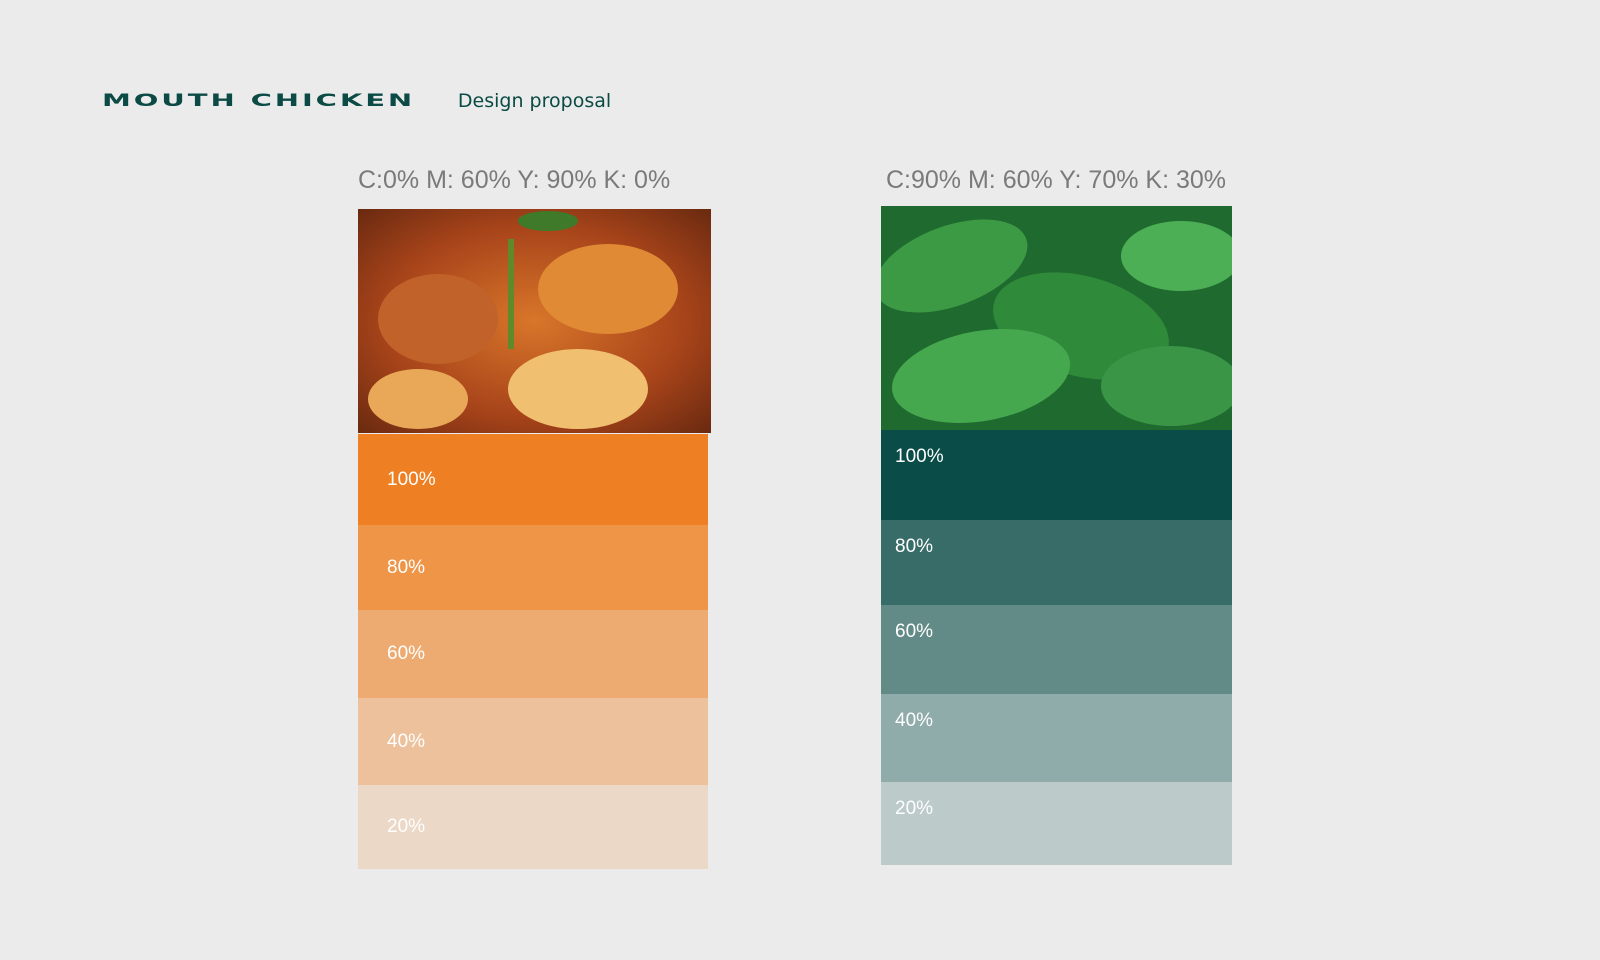 Image resolution: width=1600 pixels, height=960 pixels. I want to click on palette-label: C:90% M: 60% Y: 70% K: 30%, so click(1056, 180).